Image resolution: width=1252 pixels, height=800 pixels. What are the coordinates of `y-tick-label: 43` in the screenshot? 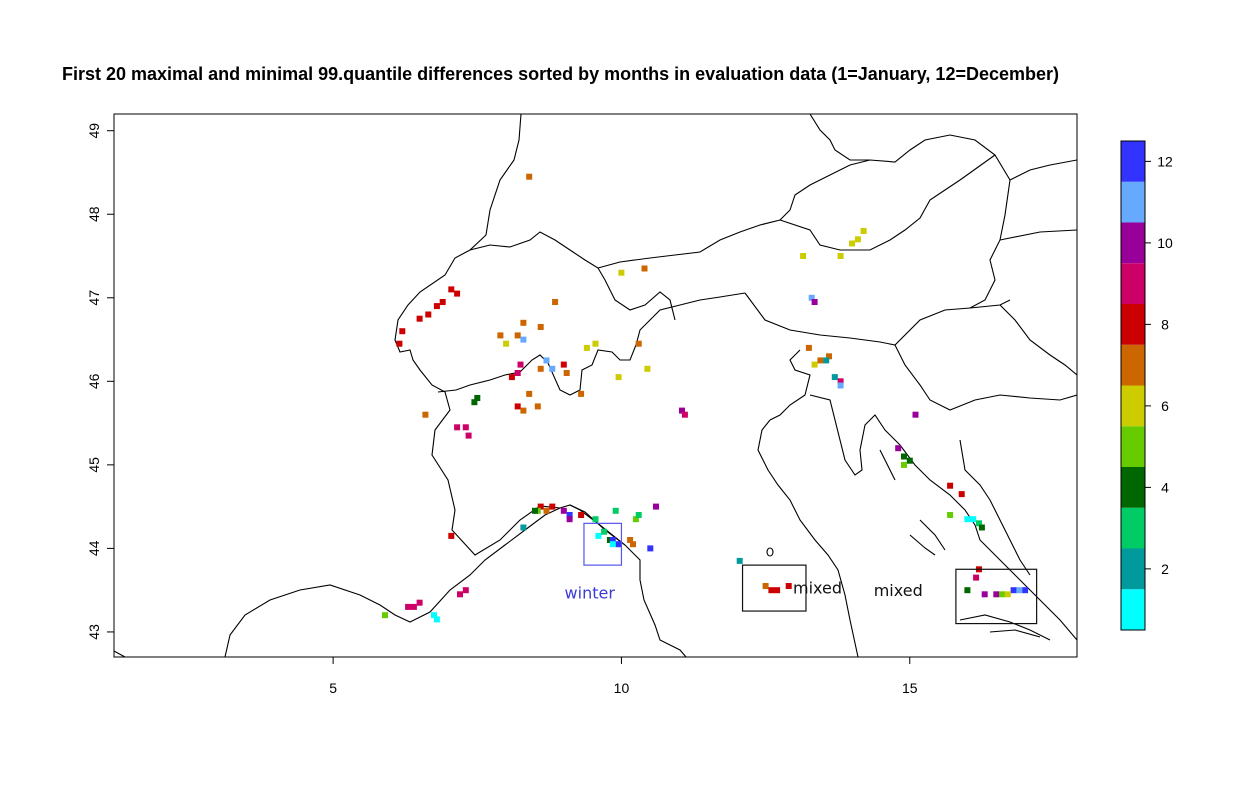 It's located at (94, 632).